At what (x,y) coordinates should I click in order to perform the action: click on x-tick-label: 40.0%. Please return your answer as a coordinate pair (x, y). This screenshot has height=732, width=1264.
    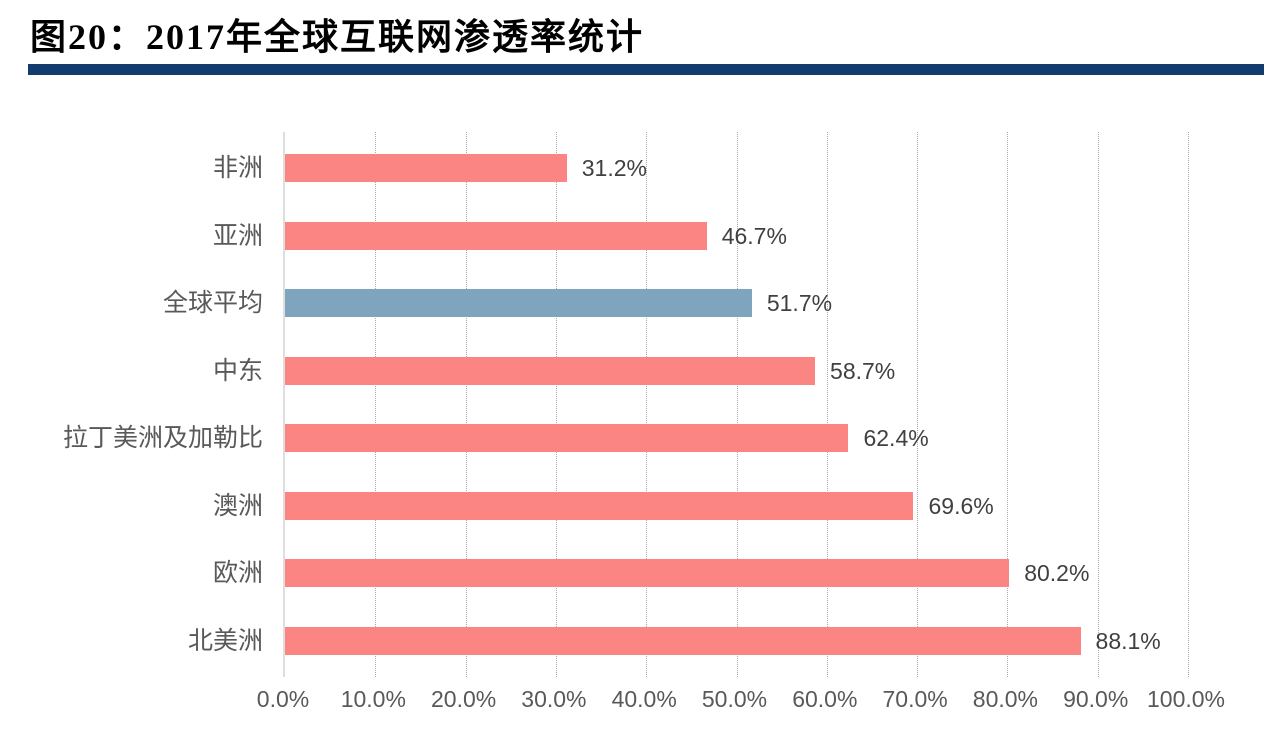
    Looking at the image, I should click on (644, 699).